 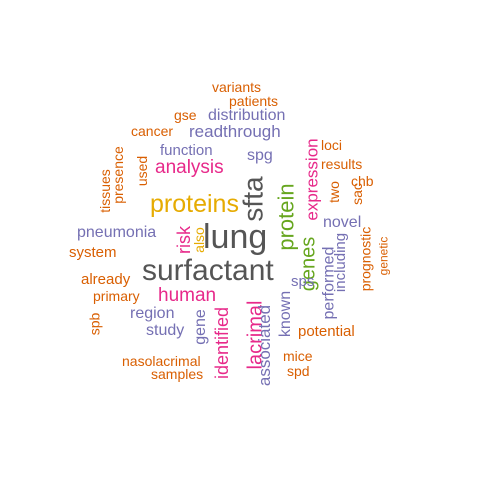 I want to click on word-sac: sac, so click(x=356, y=194).